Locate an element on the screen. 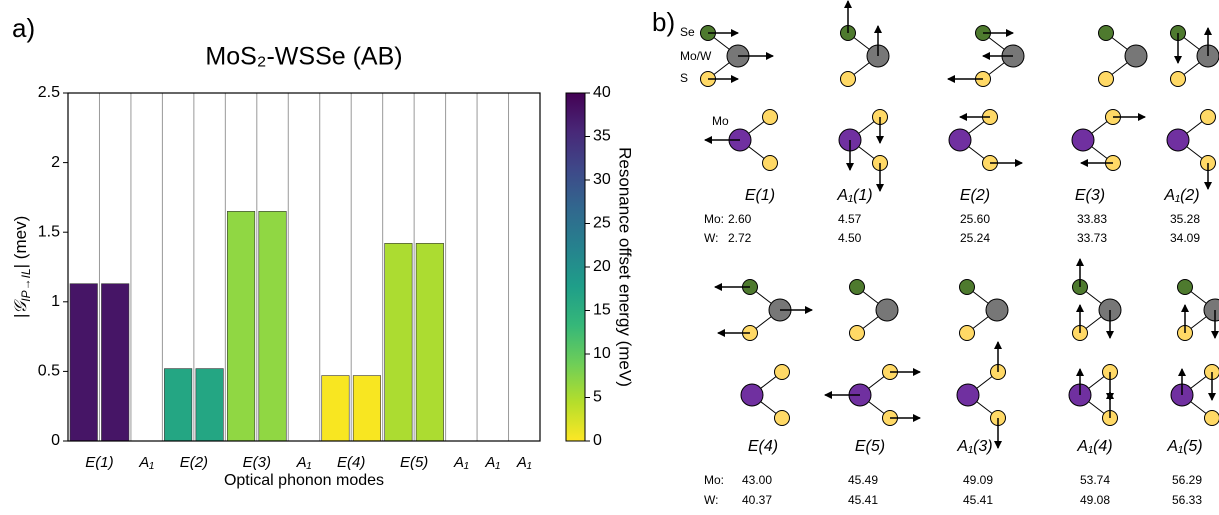 Image resolution: width=1219 pixels, height=515 pixels. row-label: Mo: is located at coordinates (714, 480).